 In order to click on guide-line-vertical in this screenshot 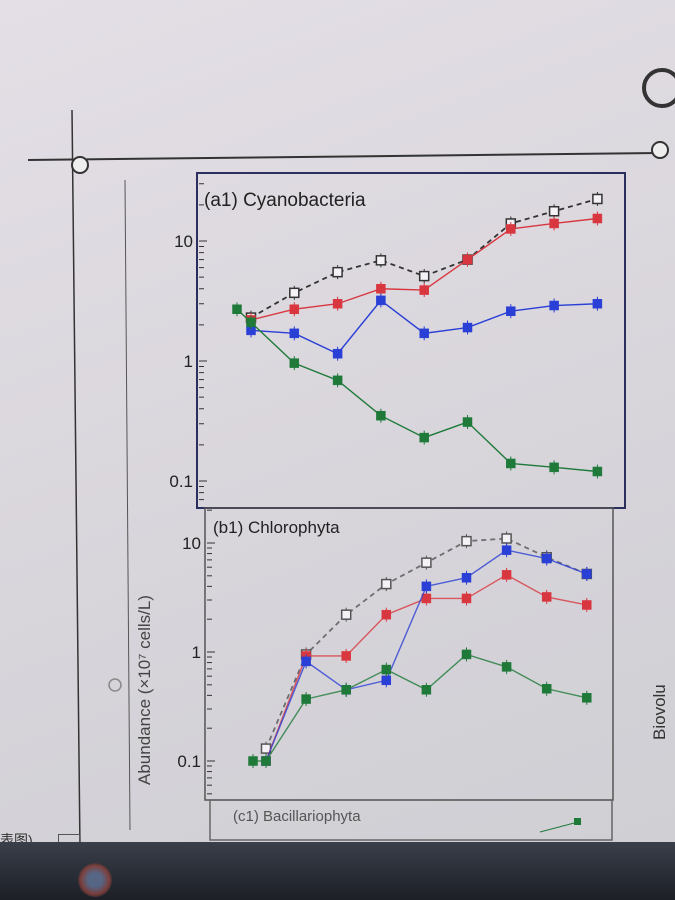, I will do `click(76, 480)`.